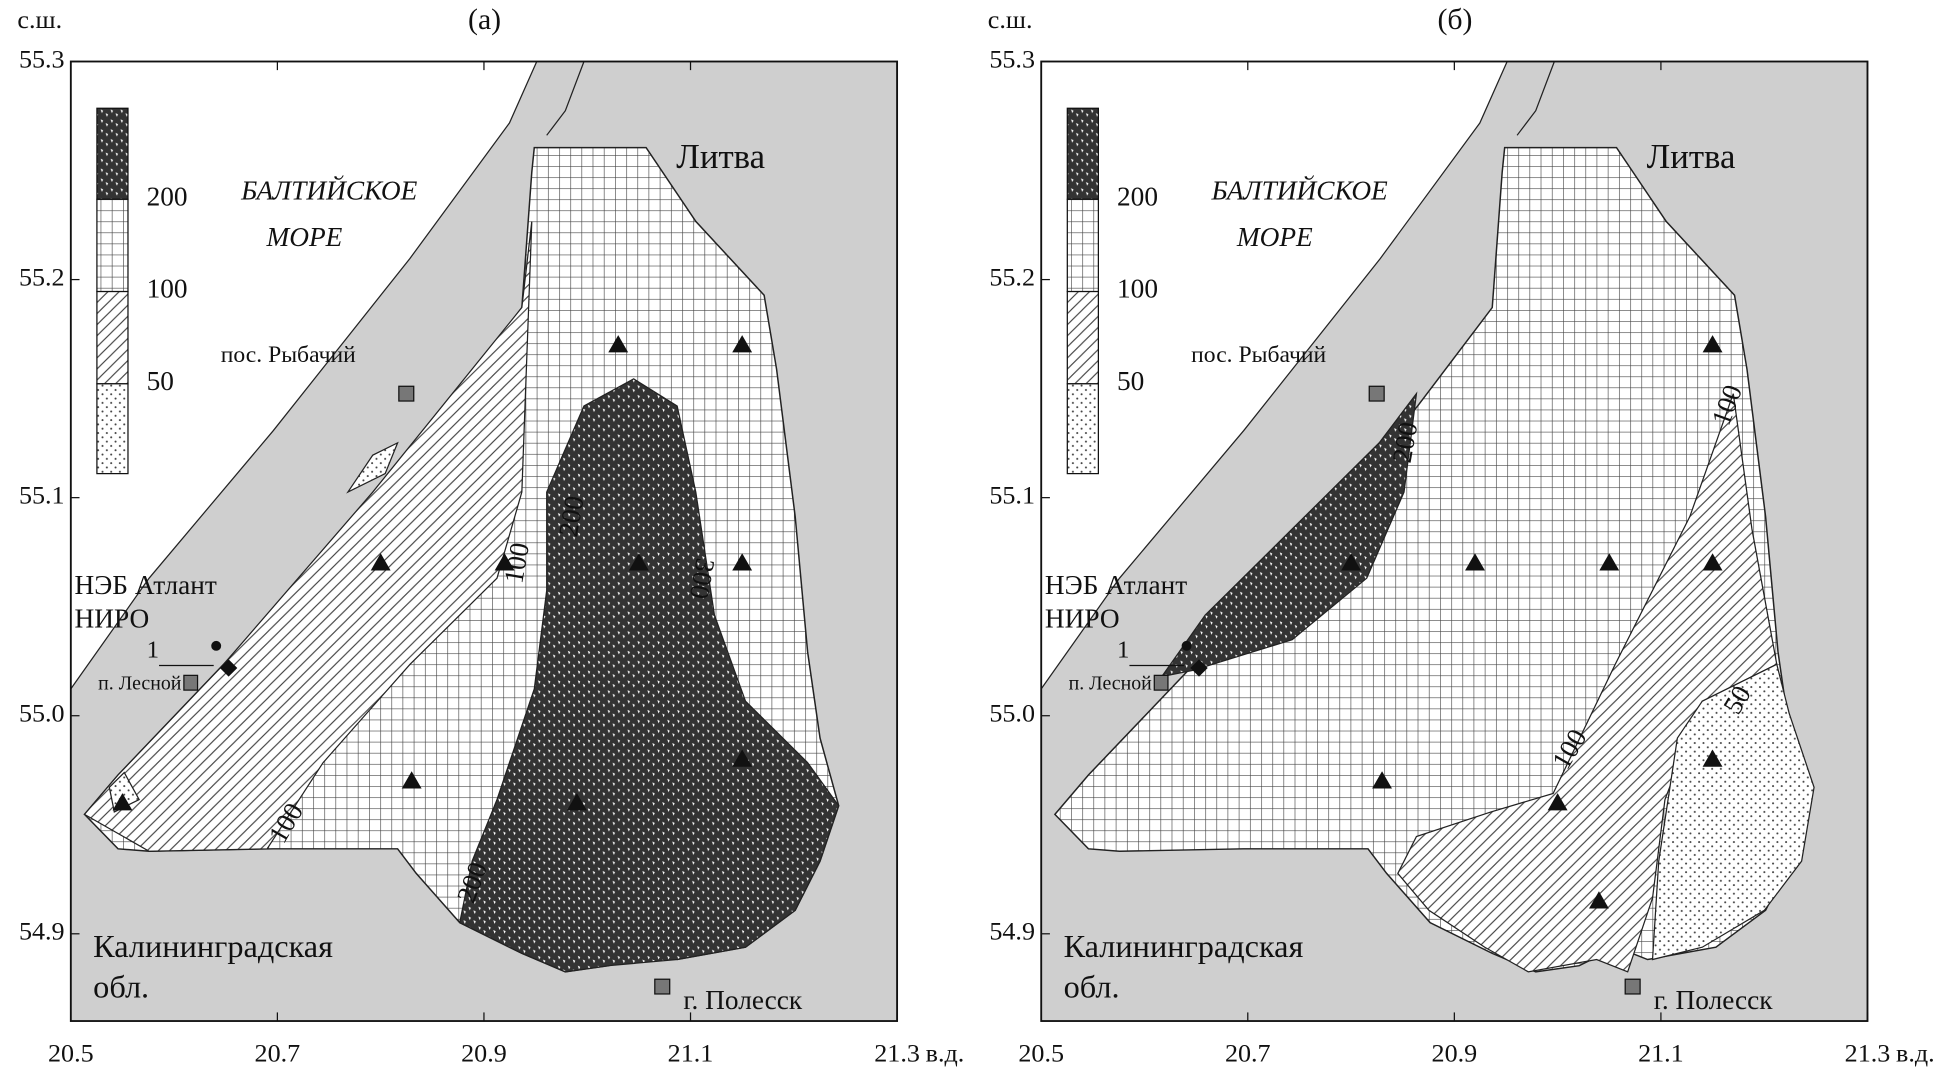 The width and height of the screenshot is (1947, 1085). What do you see at coordinates (1111, 684) in the screenshot?
I see `place-label: п. Лесной` at bounding box center [1111, 684].